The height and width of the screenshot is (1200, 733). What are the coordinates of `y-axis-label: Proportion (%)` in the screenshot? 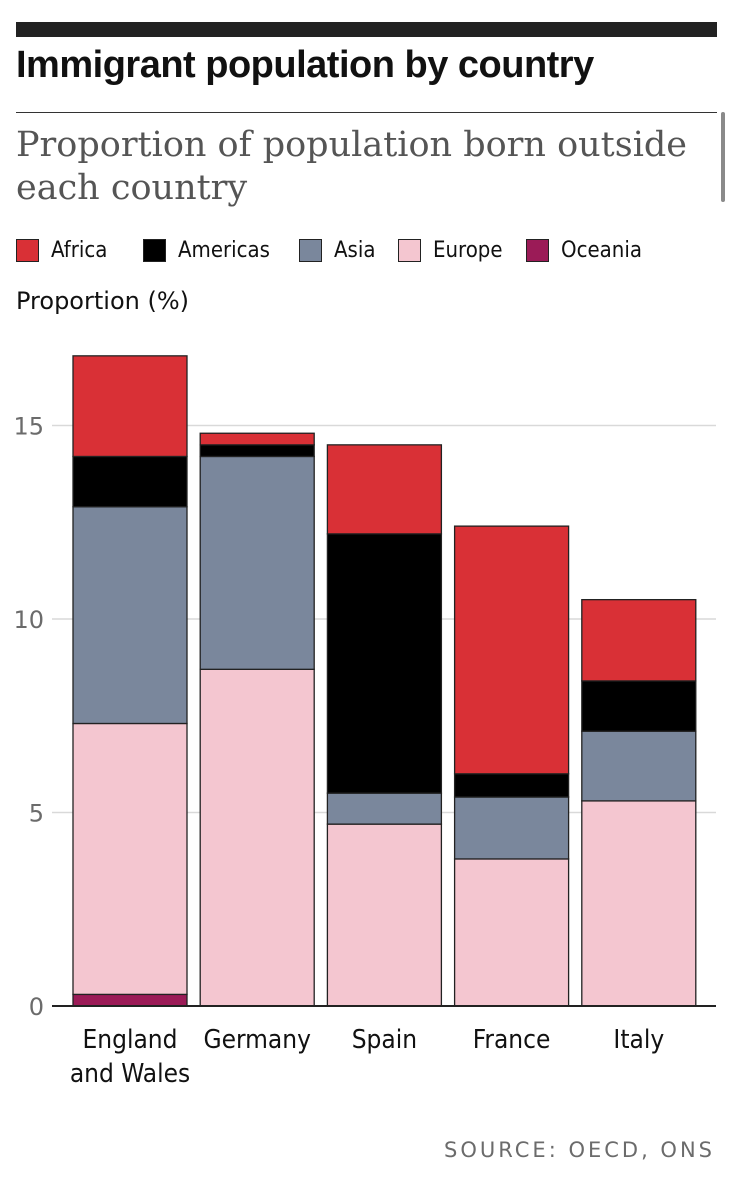 It's located at (102, 301).